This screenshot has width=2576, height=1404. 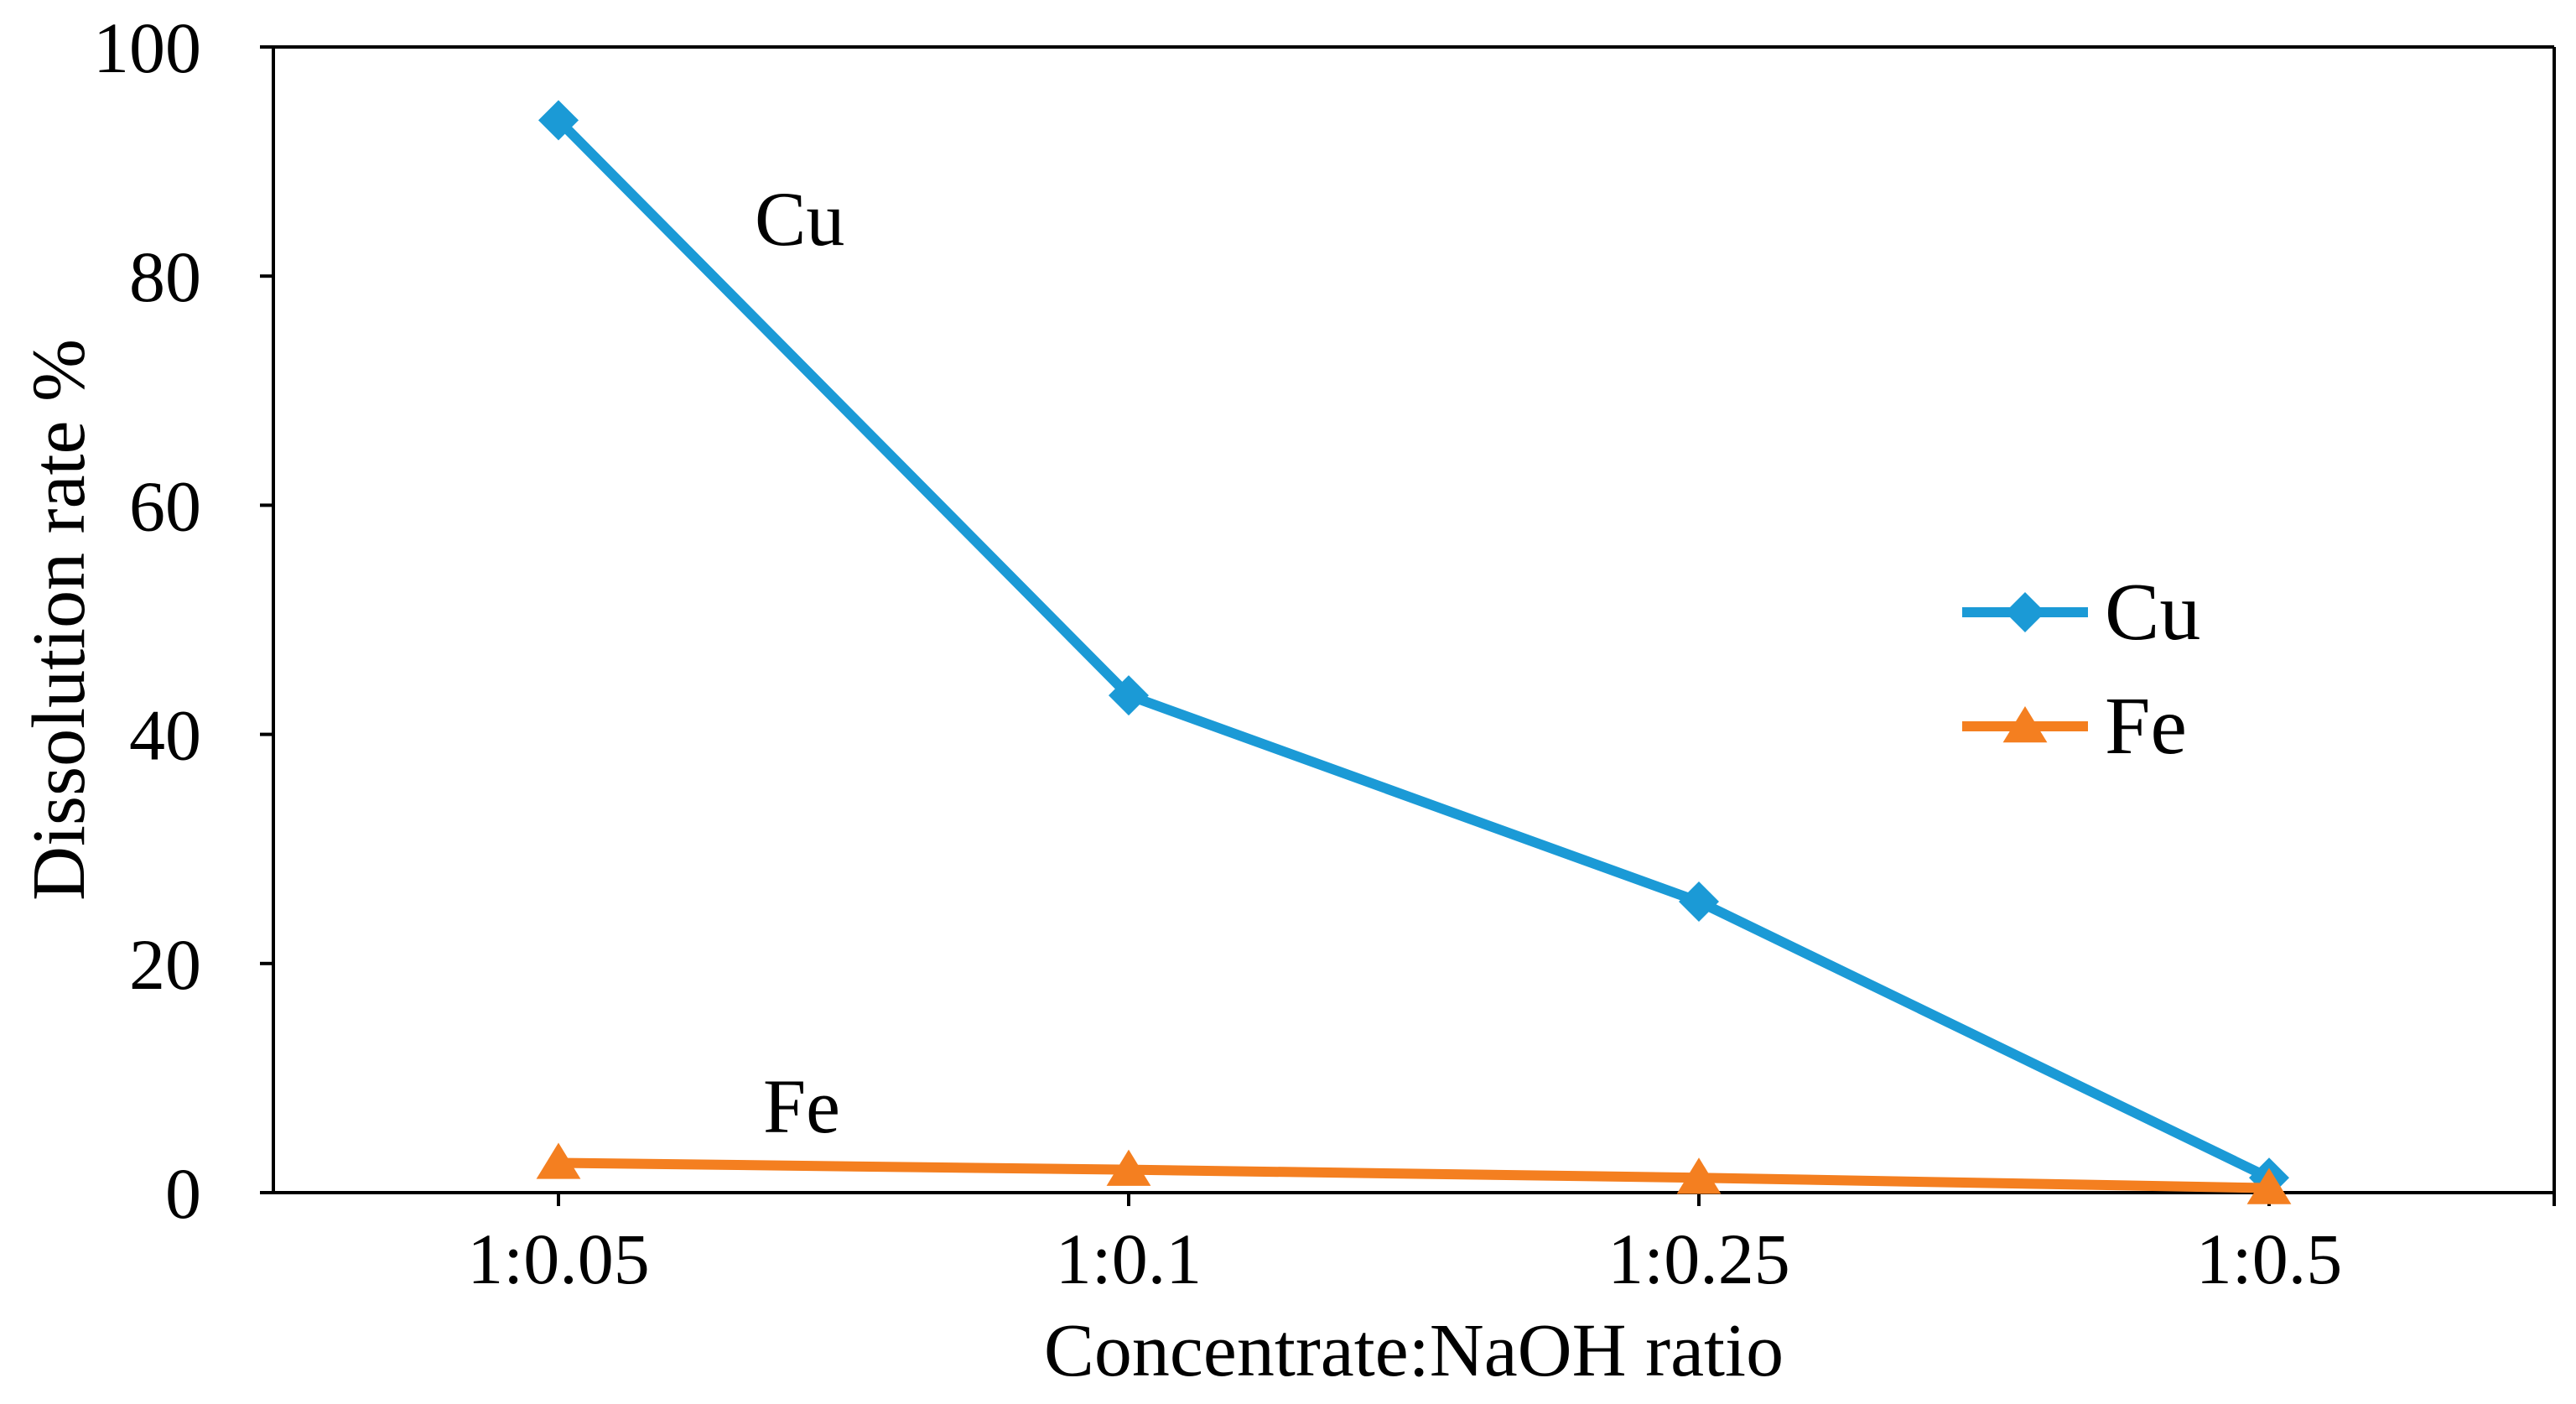 What do you see at coordinates (2146, 726) in the screenshot?
I see `legend-label: Fe` at bounding box center [2146, 726].